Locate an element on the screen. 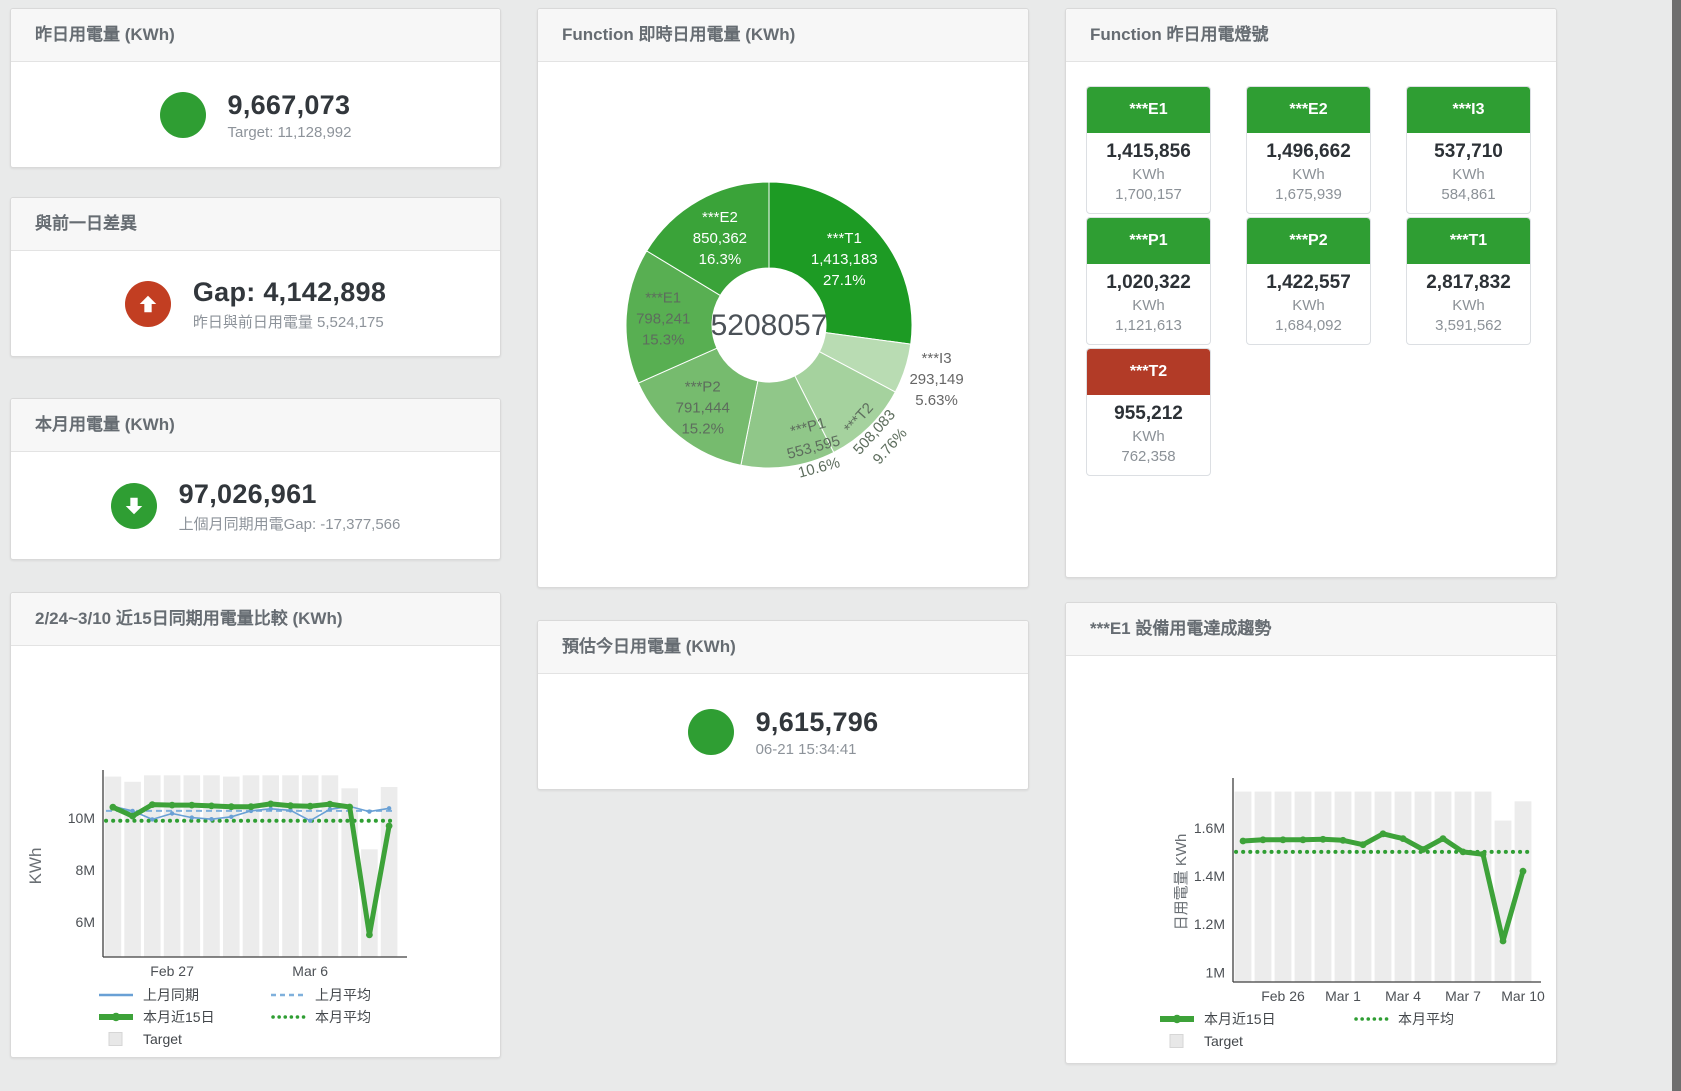 This screenshot has width=1681, height=1091. lamp-tile-value: 1,422,557 is located at coordinates (1308, 282).